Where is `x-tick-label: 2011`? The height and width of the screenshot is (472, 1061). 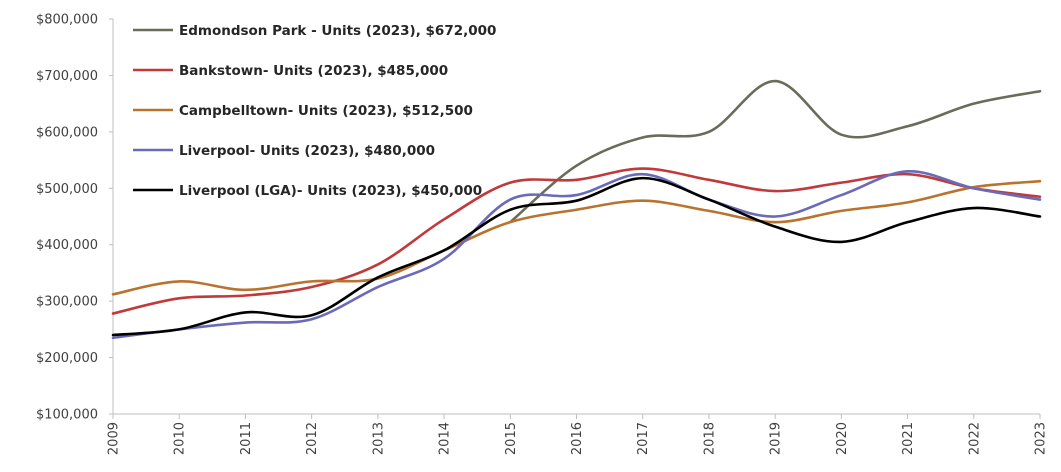
x-tick-label: 2011 is located at coordinates (246, 438).